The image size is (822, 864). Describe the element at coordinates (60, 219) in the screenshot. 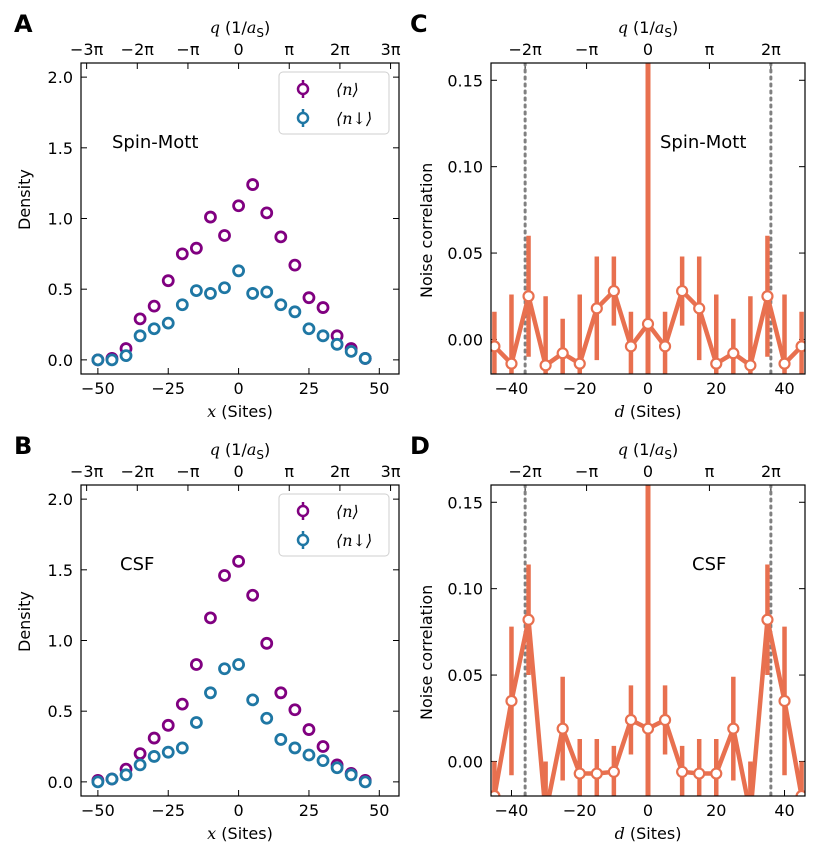

I see `y-tick-label: 1.0` at that location.